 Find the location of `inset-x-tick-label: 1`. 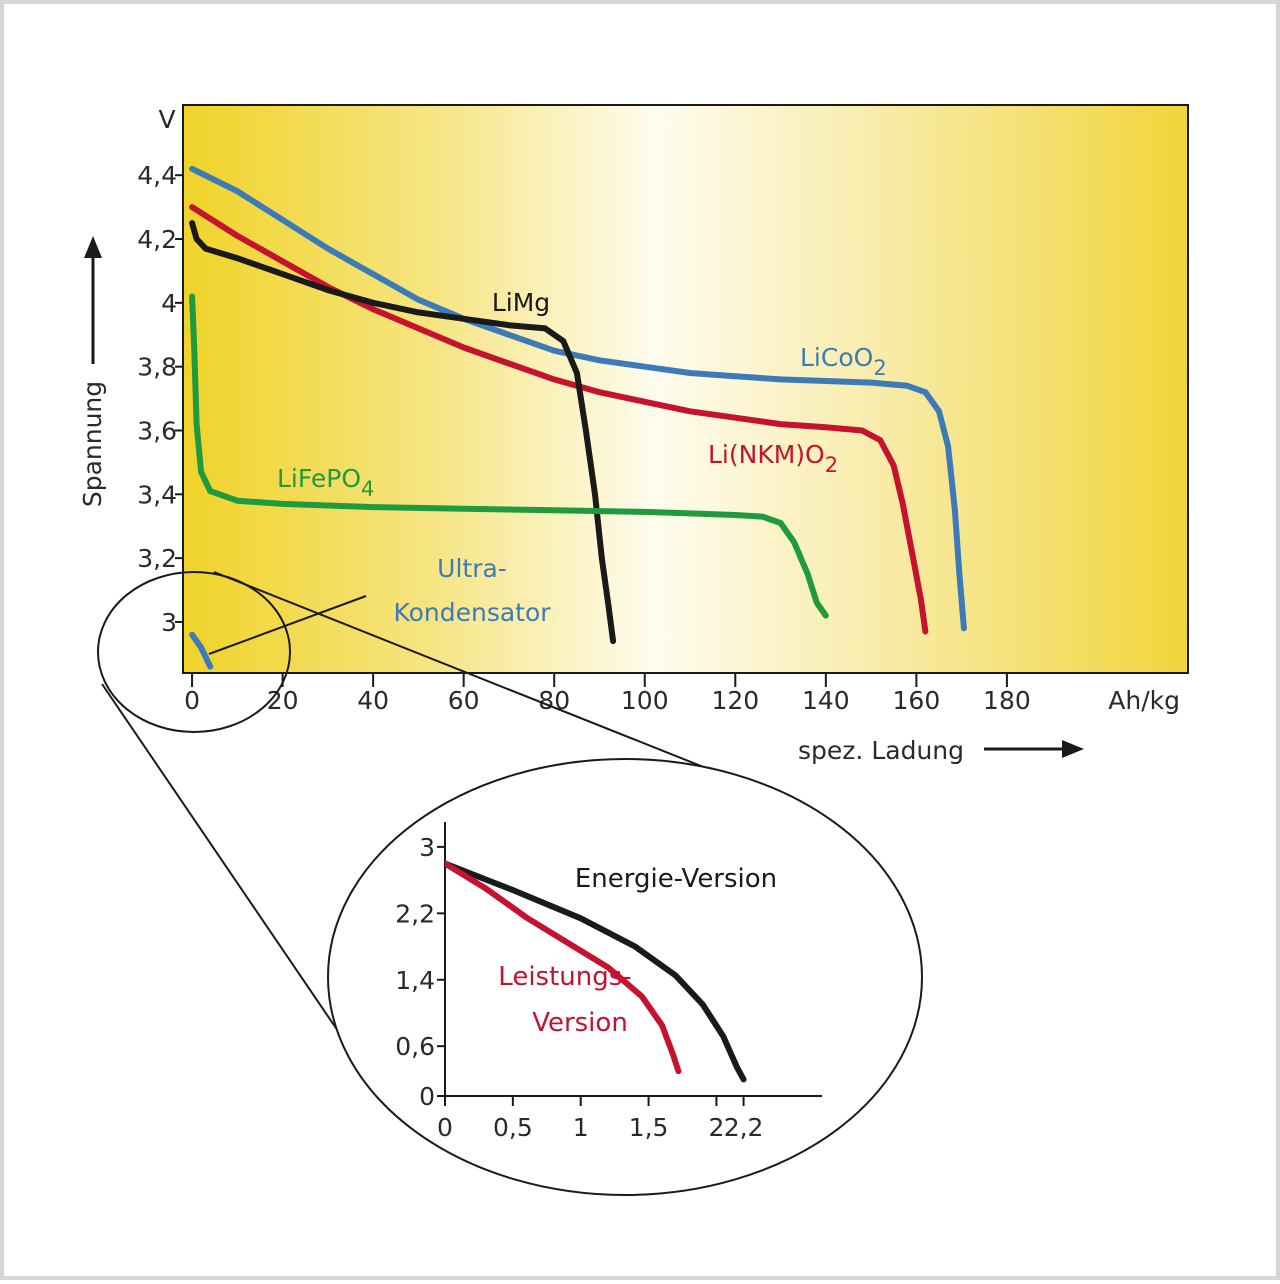

inset-x-tick-label: 1 is located at coordinates (581, 1127).